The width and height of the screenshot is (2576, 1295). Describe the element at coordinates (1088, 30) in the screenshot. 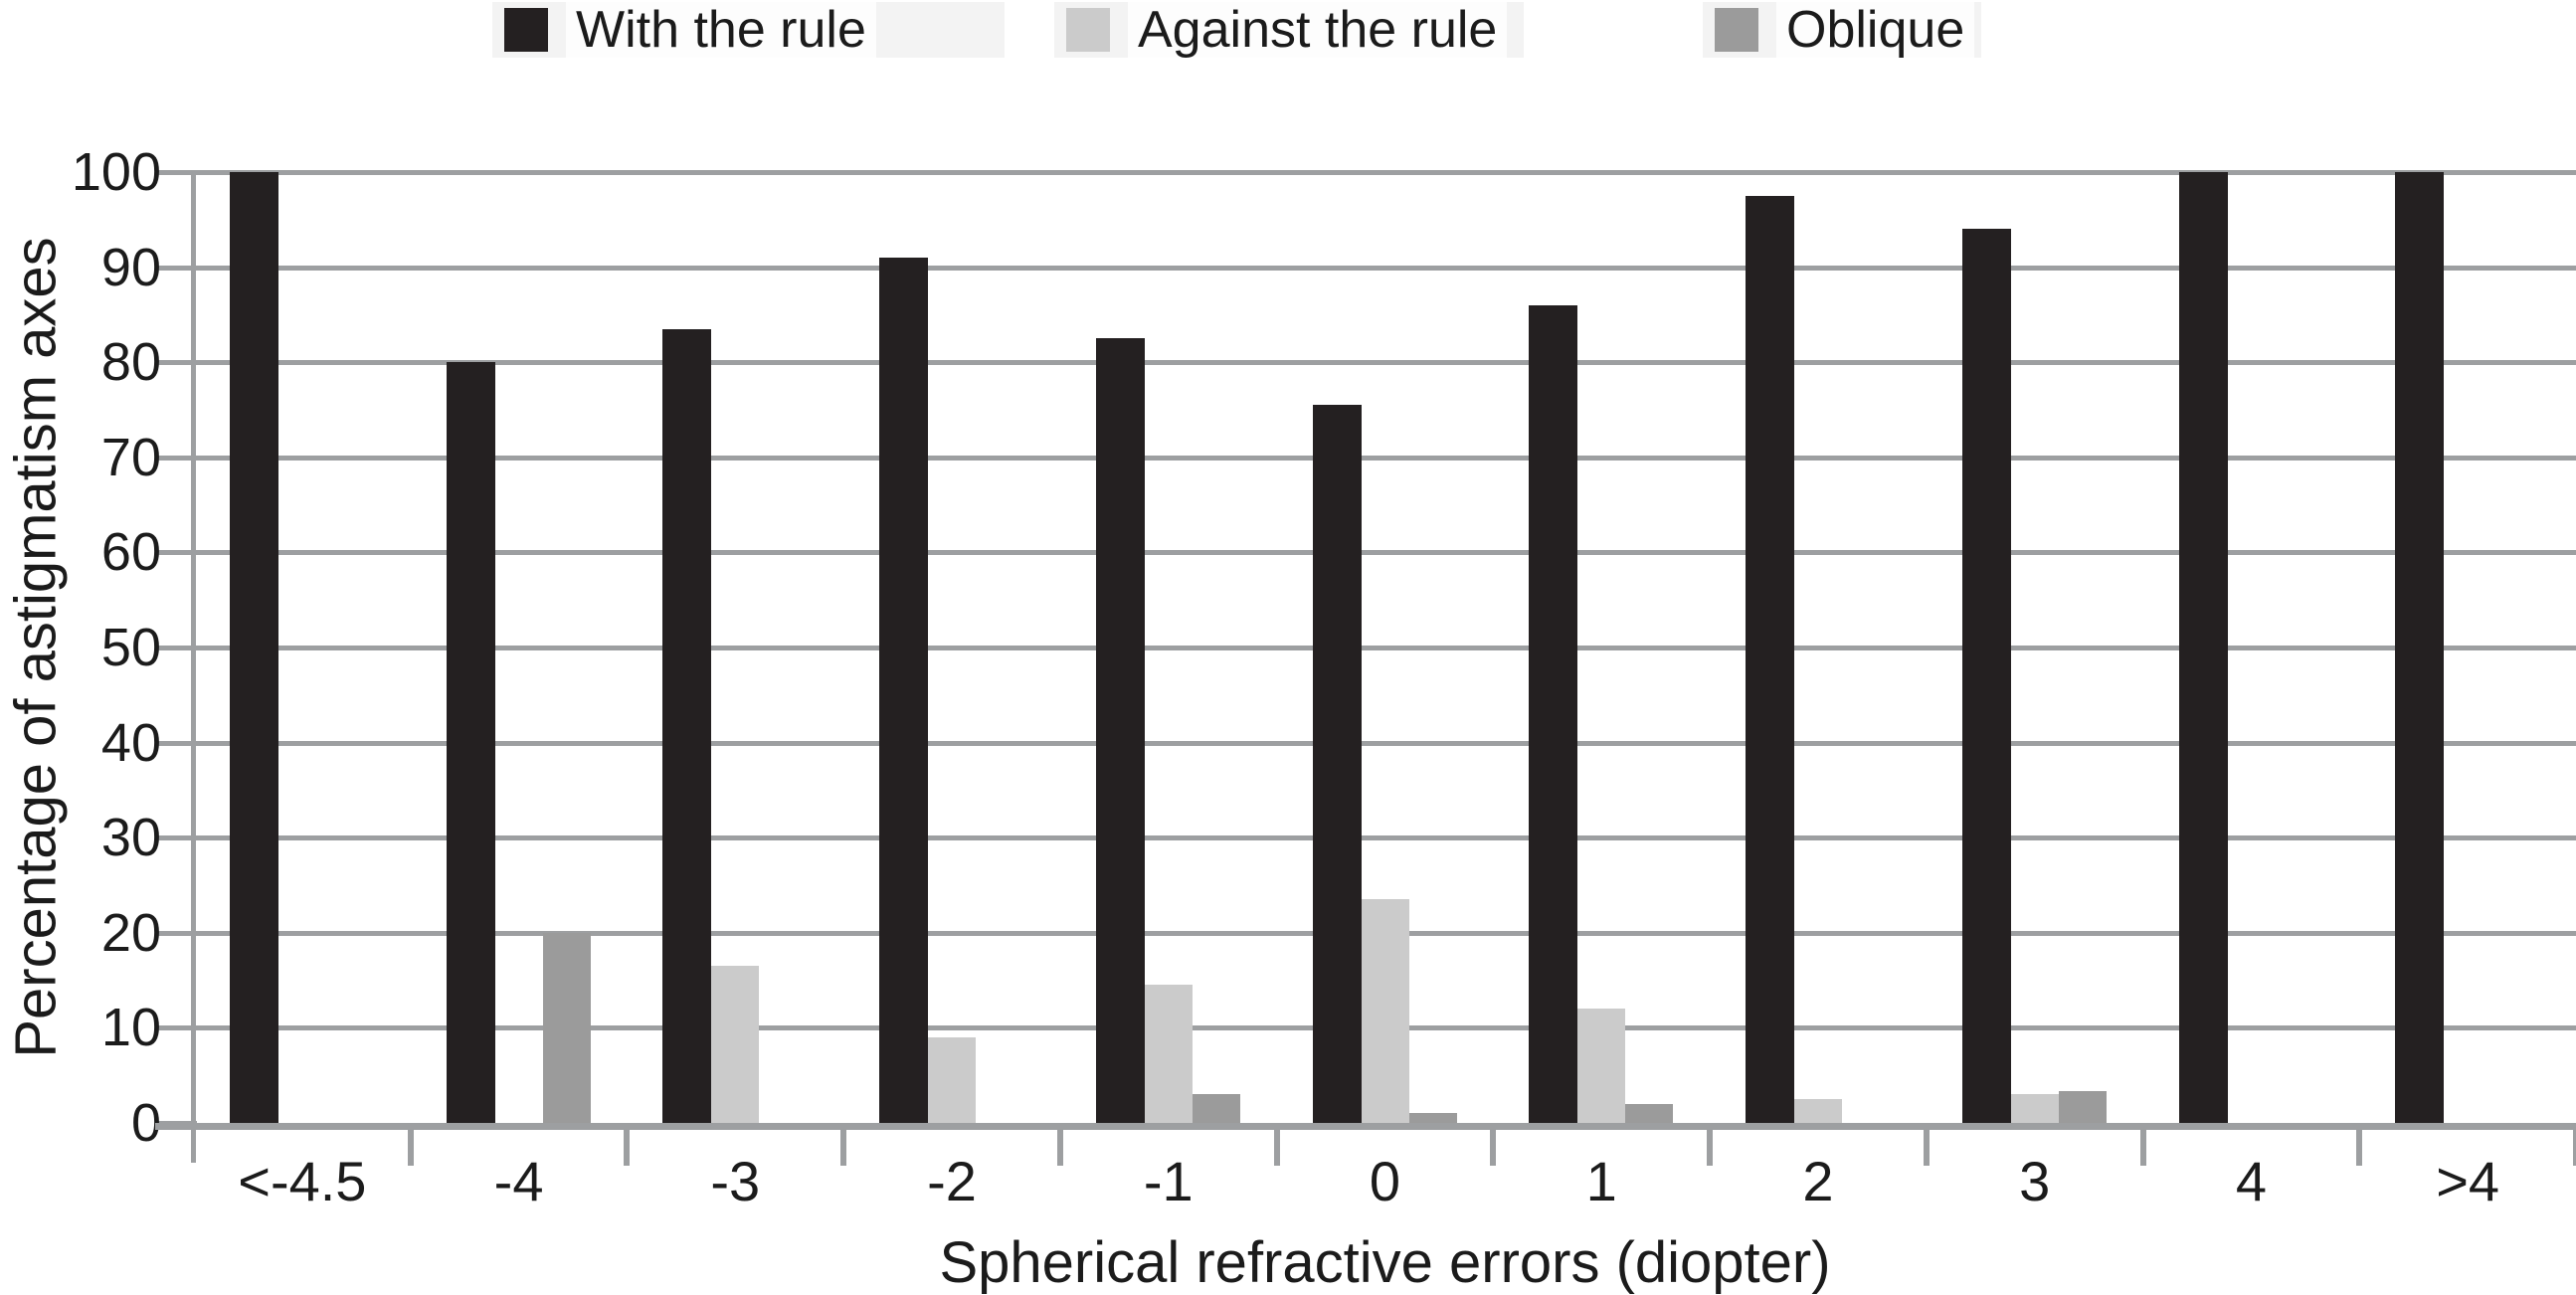

I see `legend-swatch-against-the-rule` at that location.